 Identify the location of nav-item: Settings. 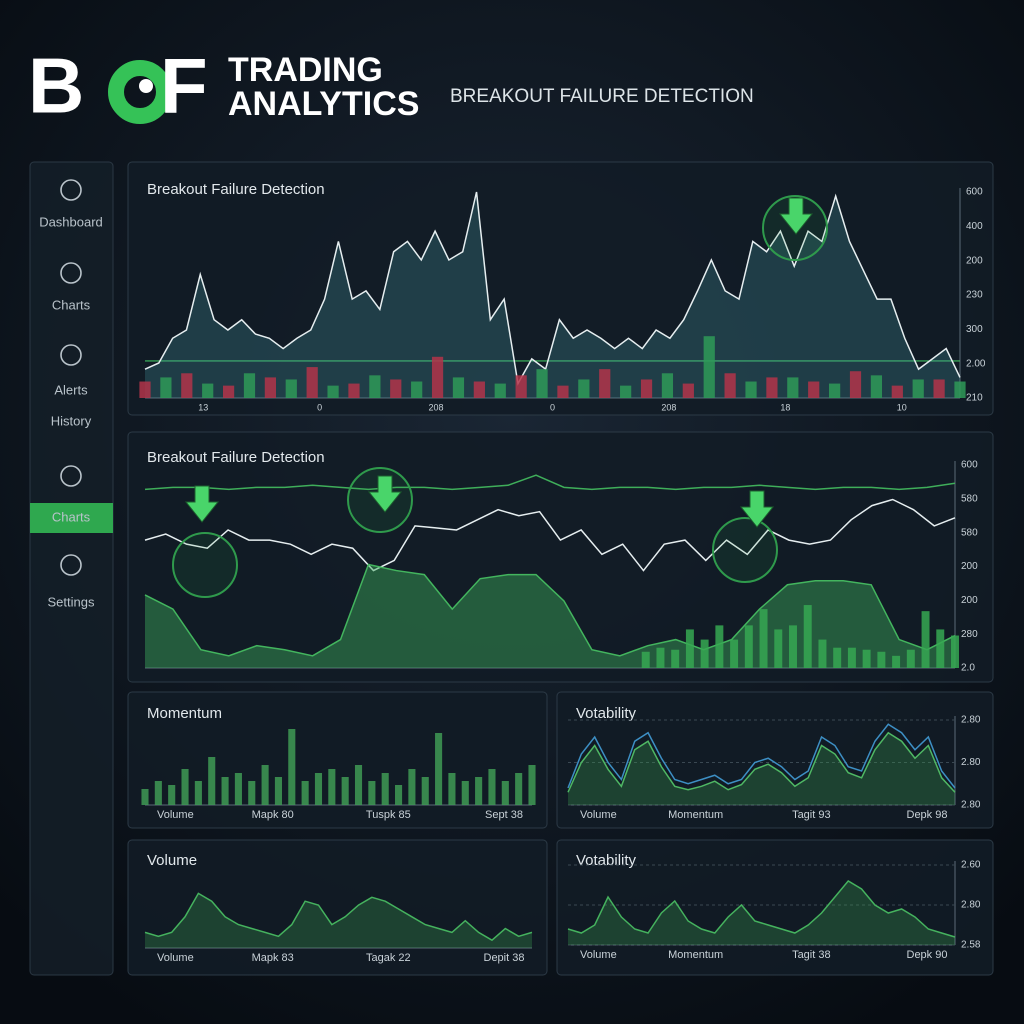
(71, 601).